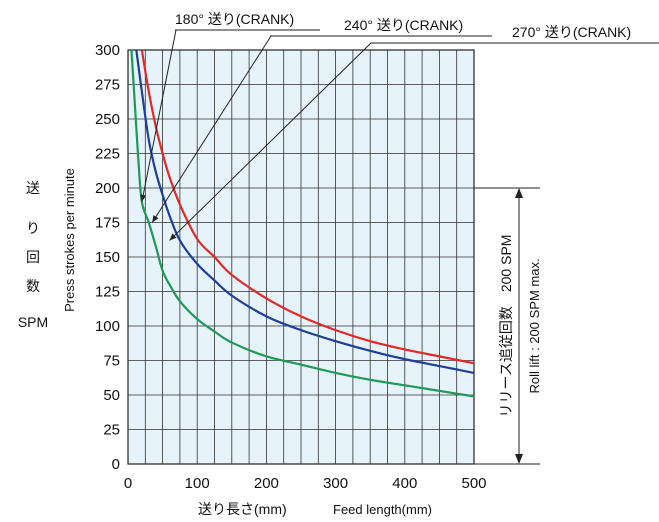 This screenshot has width=659, height=522. Describe the element at coordinates (571, 32) in the screenshot. I see `series-label-270: 270° 送り(CRANK)` at that location.